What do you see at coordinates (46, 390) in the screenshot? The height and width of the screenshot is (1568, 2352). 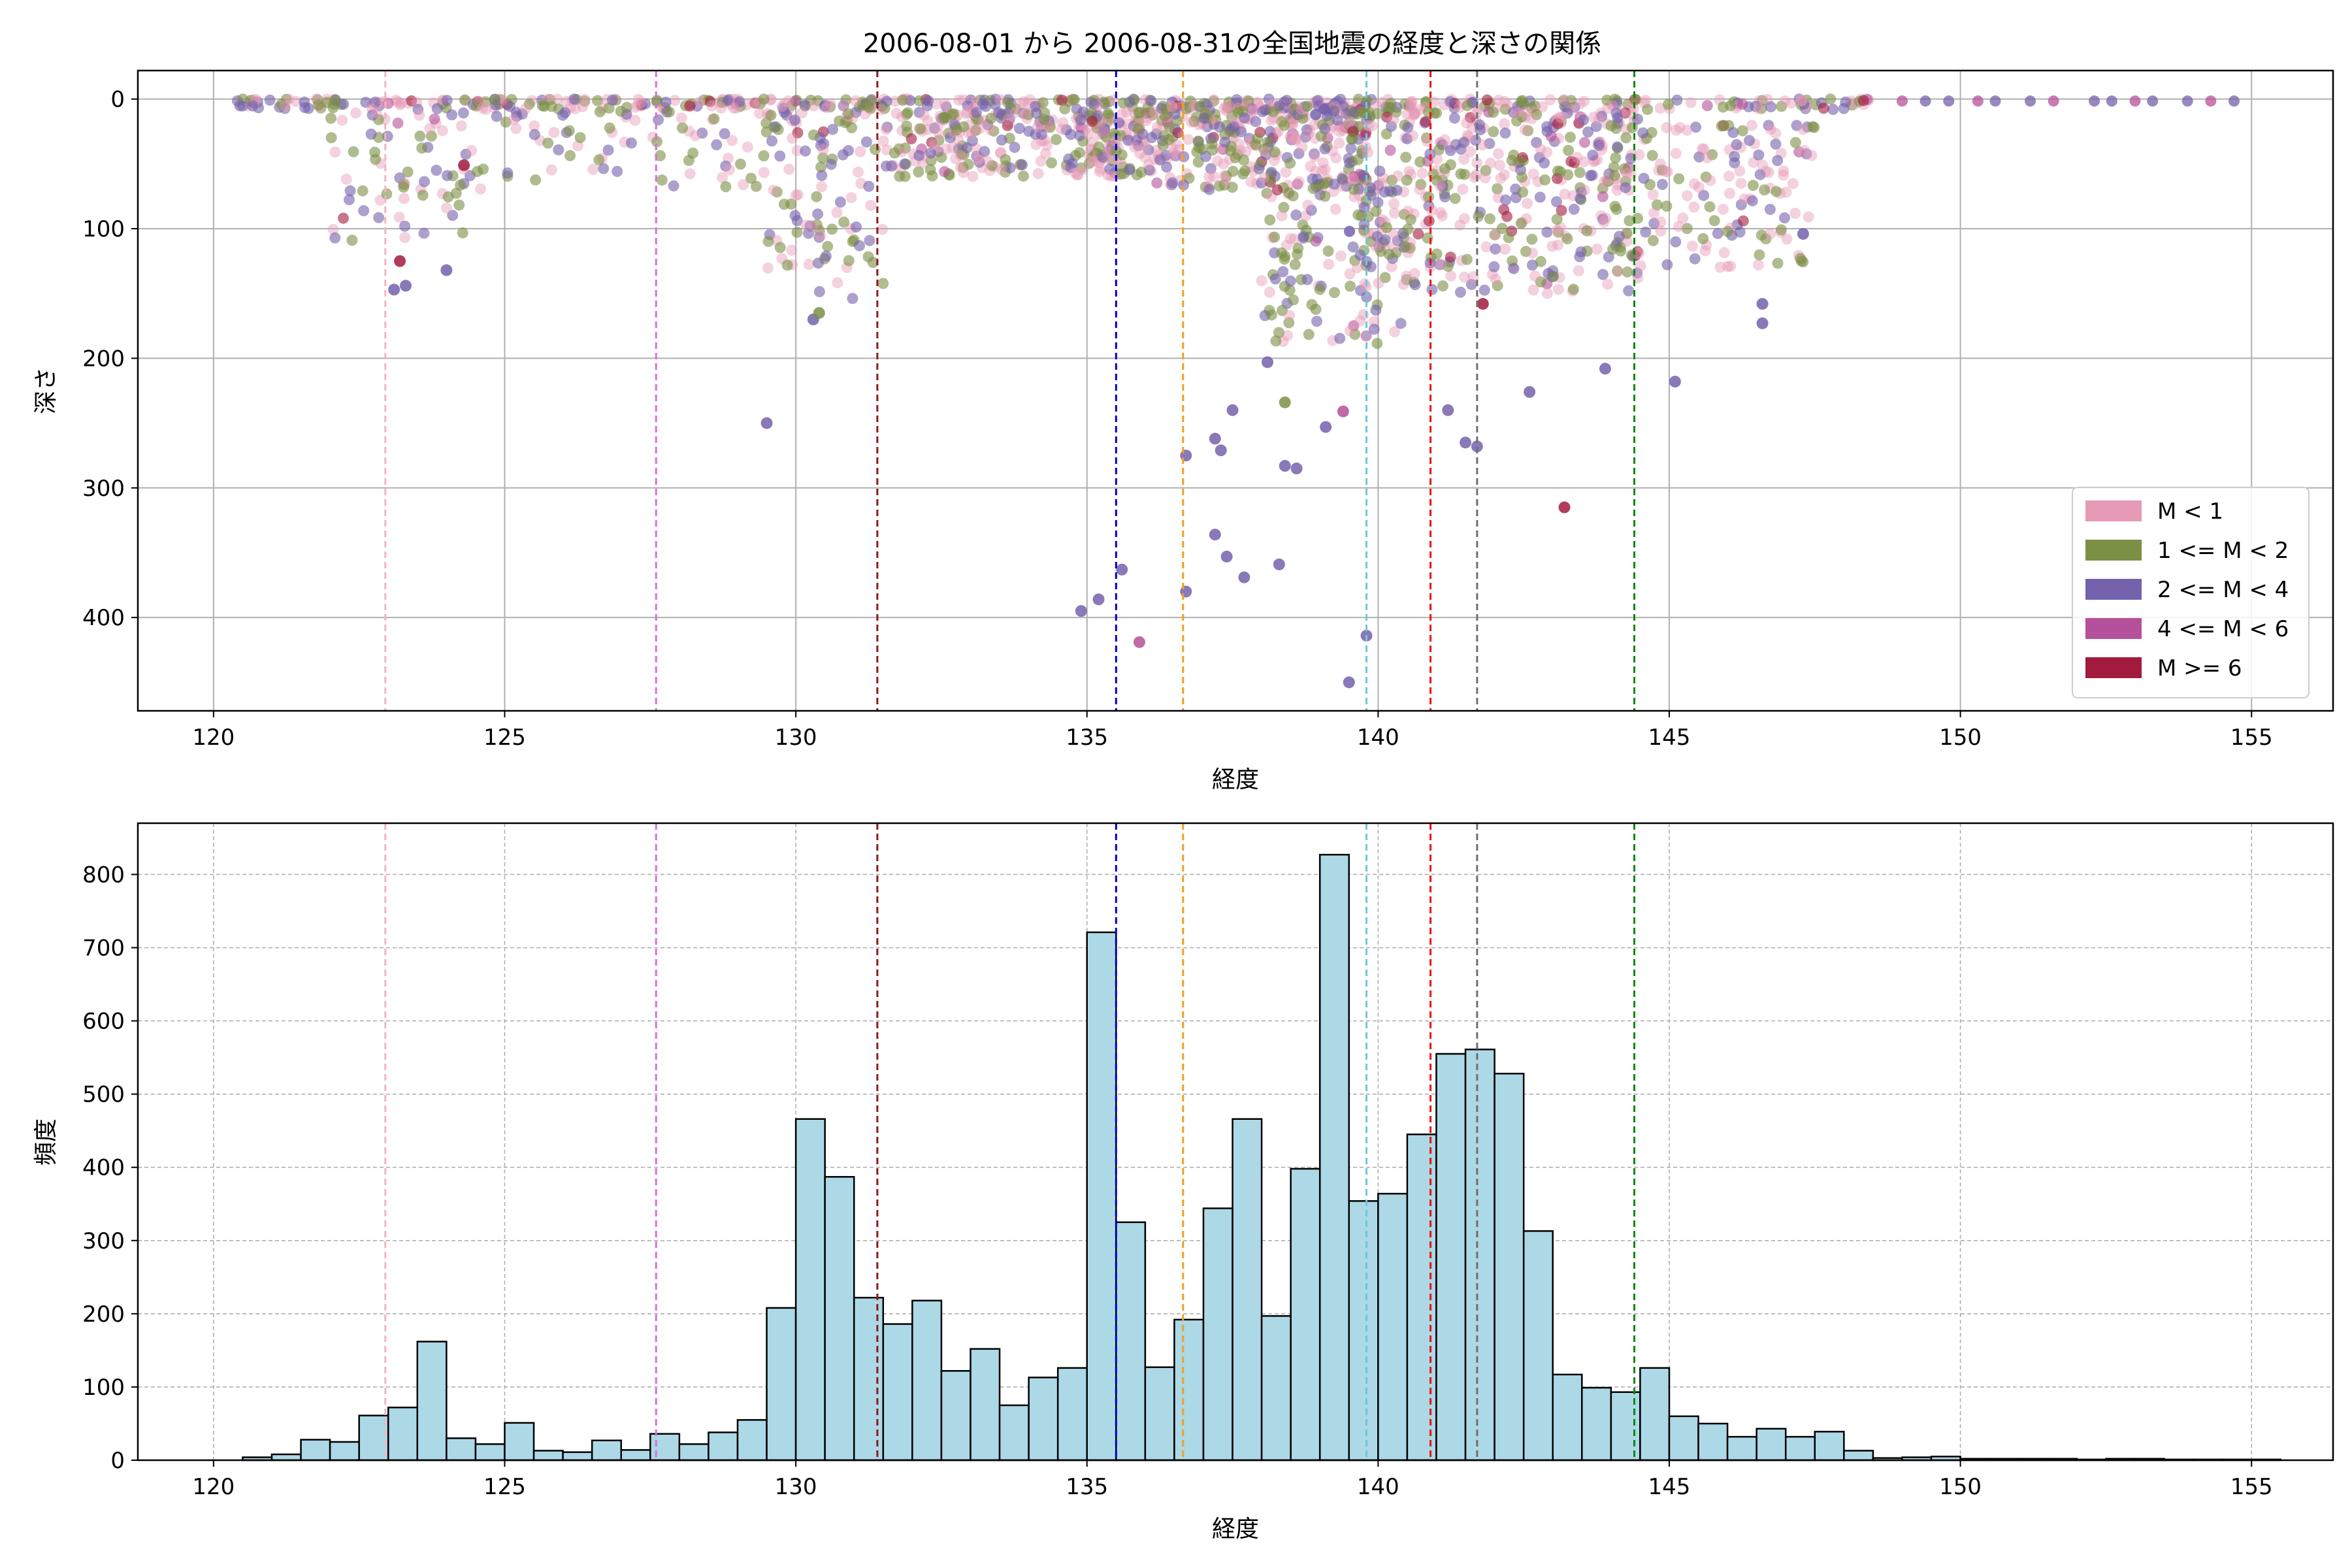 I see `scatter-y-axis-label: 深さ` at bounding box center [46, 390].